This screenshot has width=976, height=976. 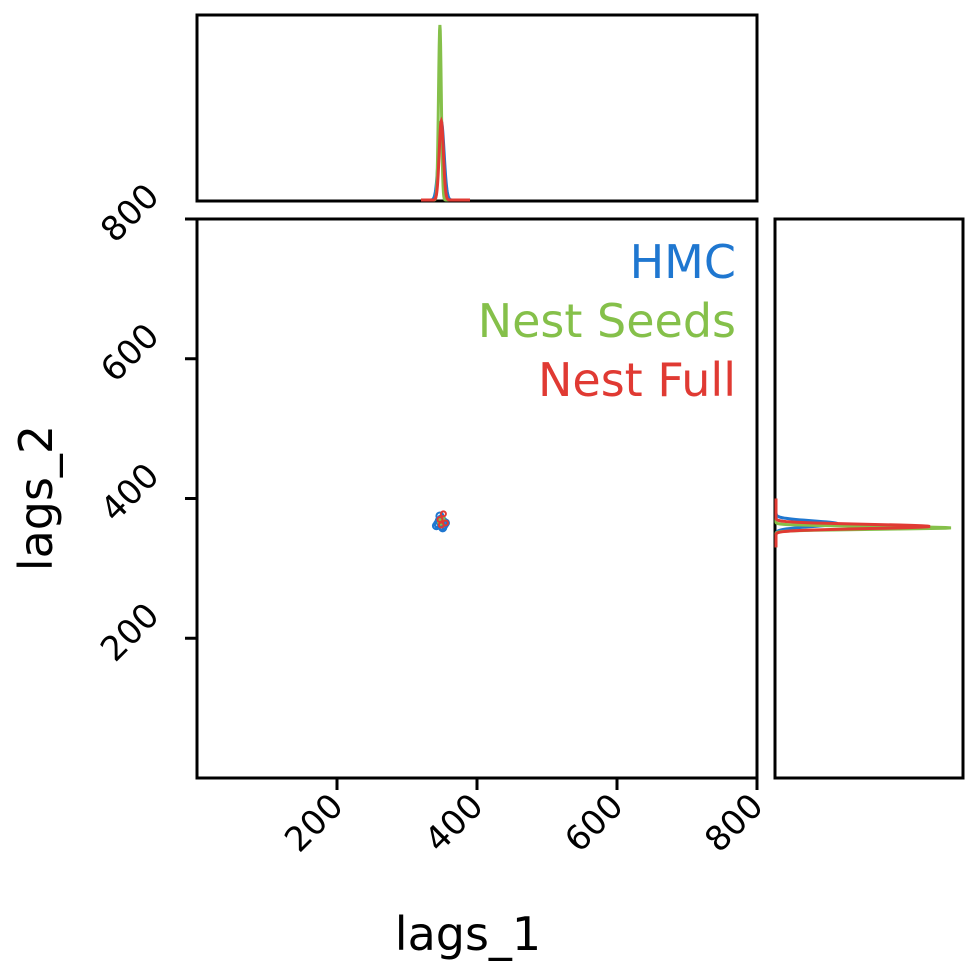 I want to click on top-marginal-frame, so click(x=477, y=108).